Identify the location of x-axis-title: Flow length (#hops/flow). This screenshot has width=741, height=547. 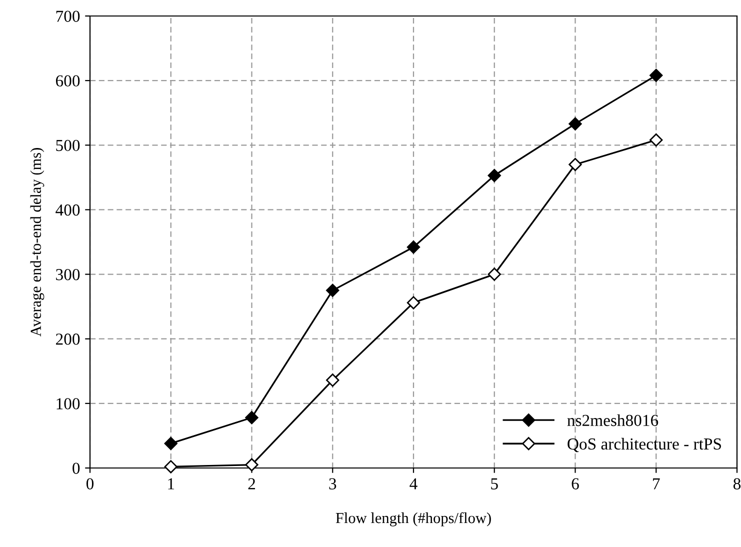
(413, 519).